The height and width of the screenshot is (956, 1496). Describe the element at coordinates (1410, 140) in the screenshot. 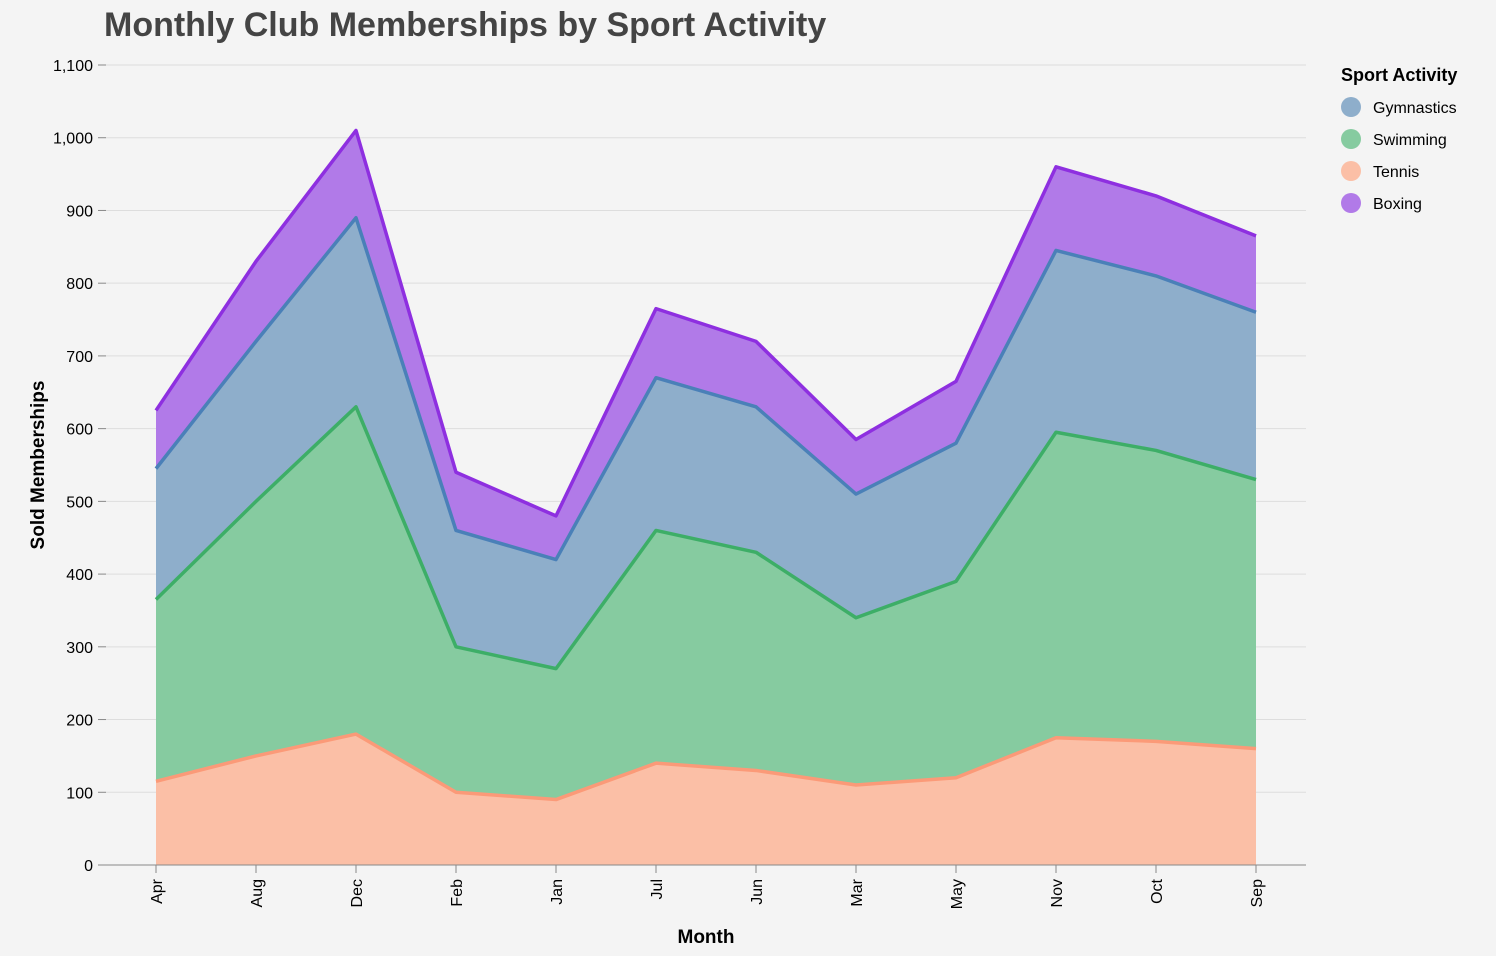

I see `legend-label-swimming: Swimming` at that location.